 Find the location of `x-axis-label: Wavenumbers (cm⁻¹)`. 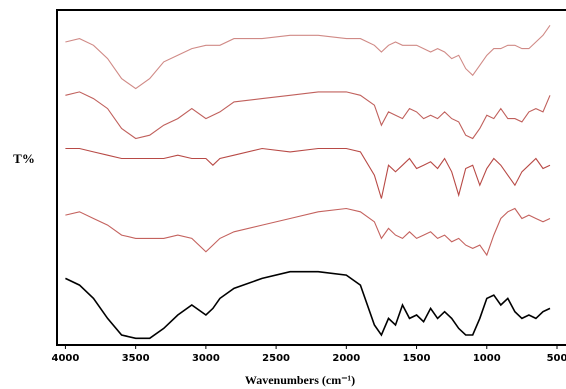

x-axis-label: Wavenumbers (cm⁻¹) is located at coordinates (300, 380).